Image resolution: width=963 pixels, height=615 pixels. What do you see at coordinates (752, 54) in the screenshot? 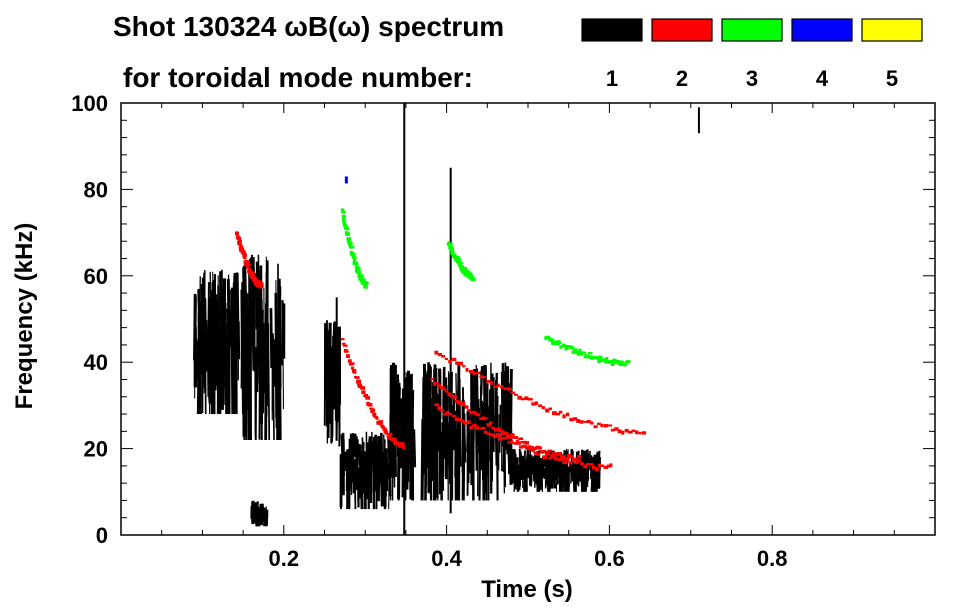
I see `legend: 1 2 3 4 5` at bounding box center [752, 54].